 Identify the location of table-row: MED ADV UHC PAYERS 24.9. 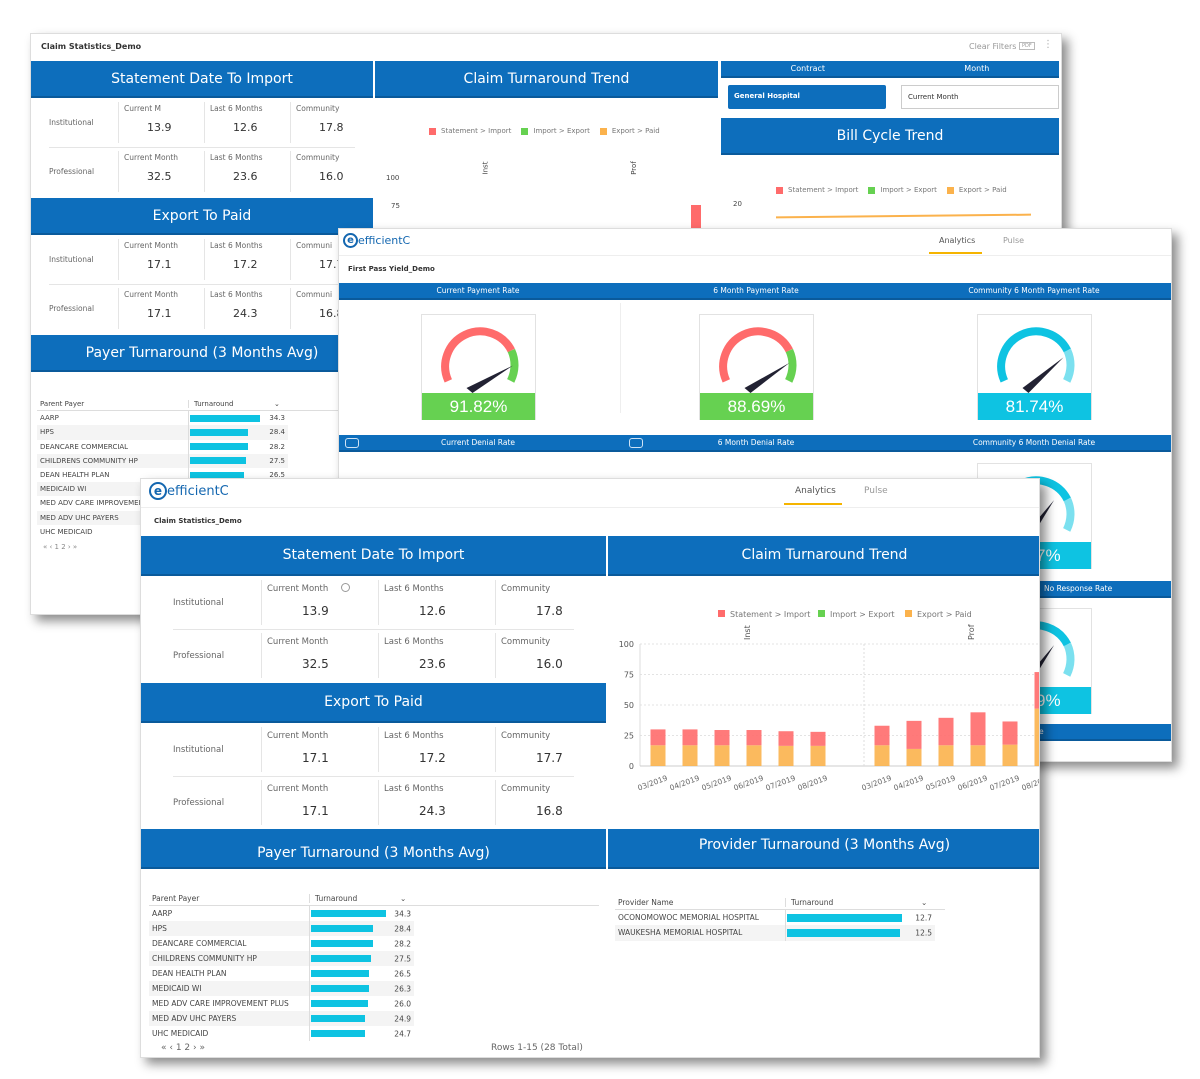
(281, 1018).